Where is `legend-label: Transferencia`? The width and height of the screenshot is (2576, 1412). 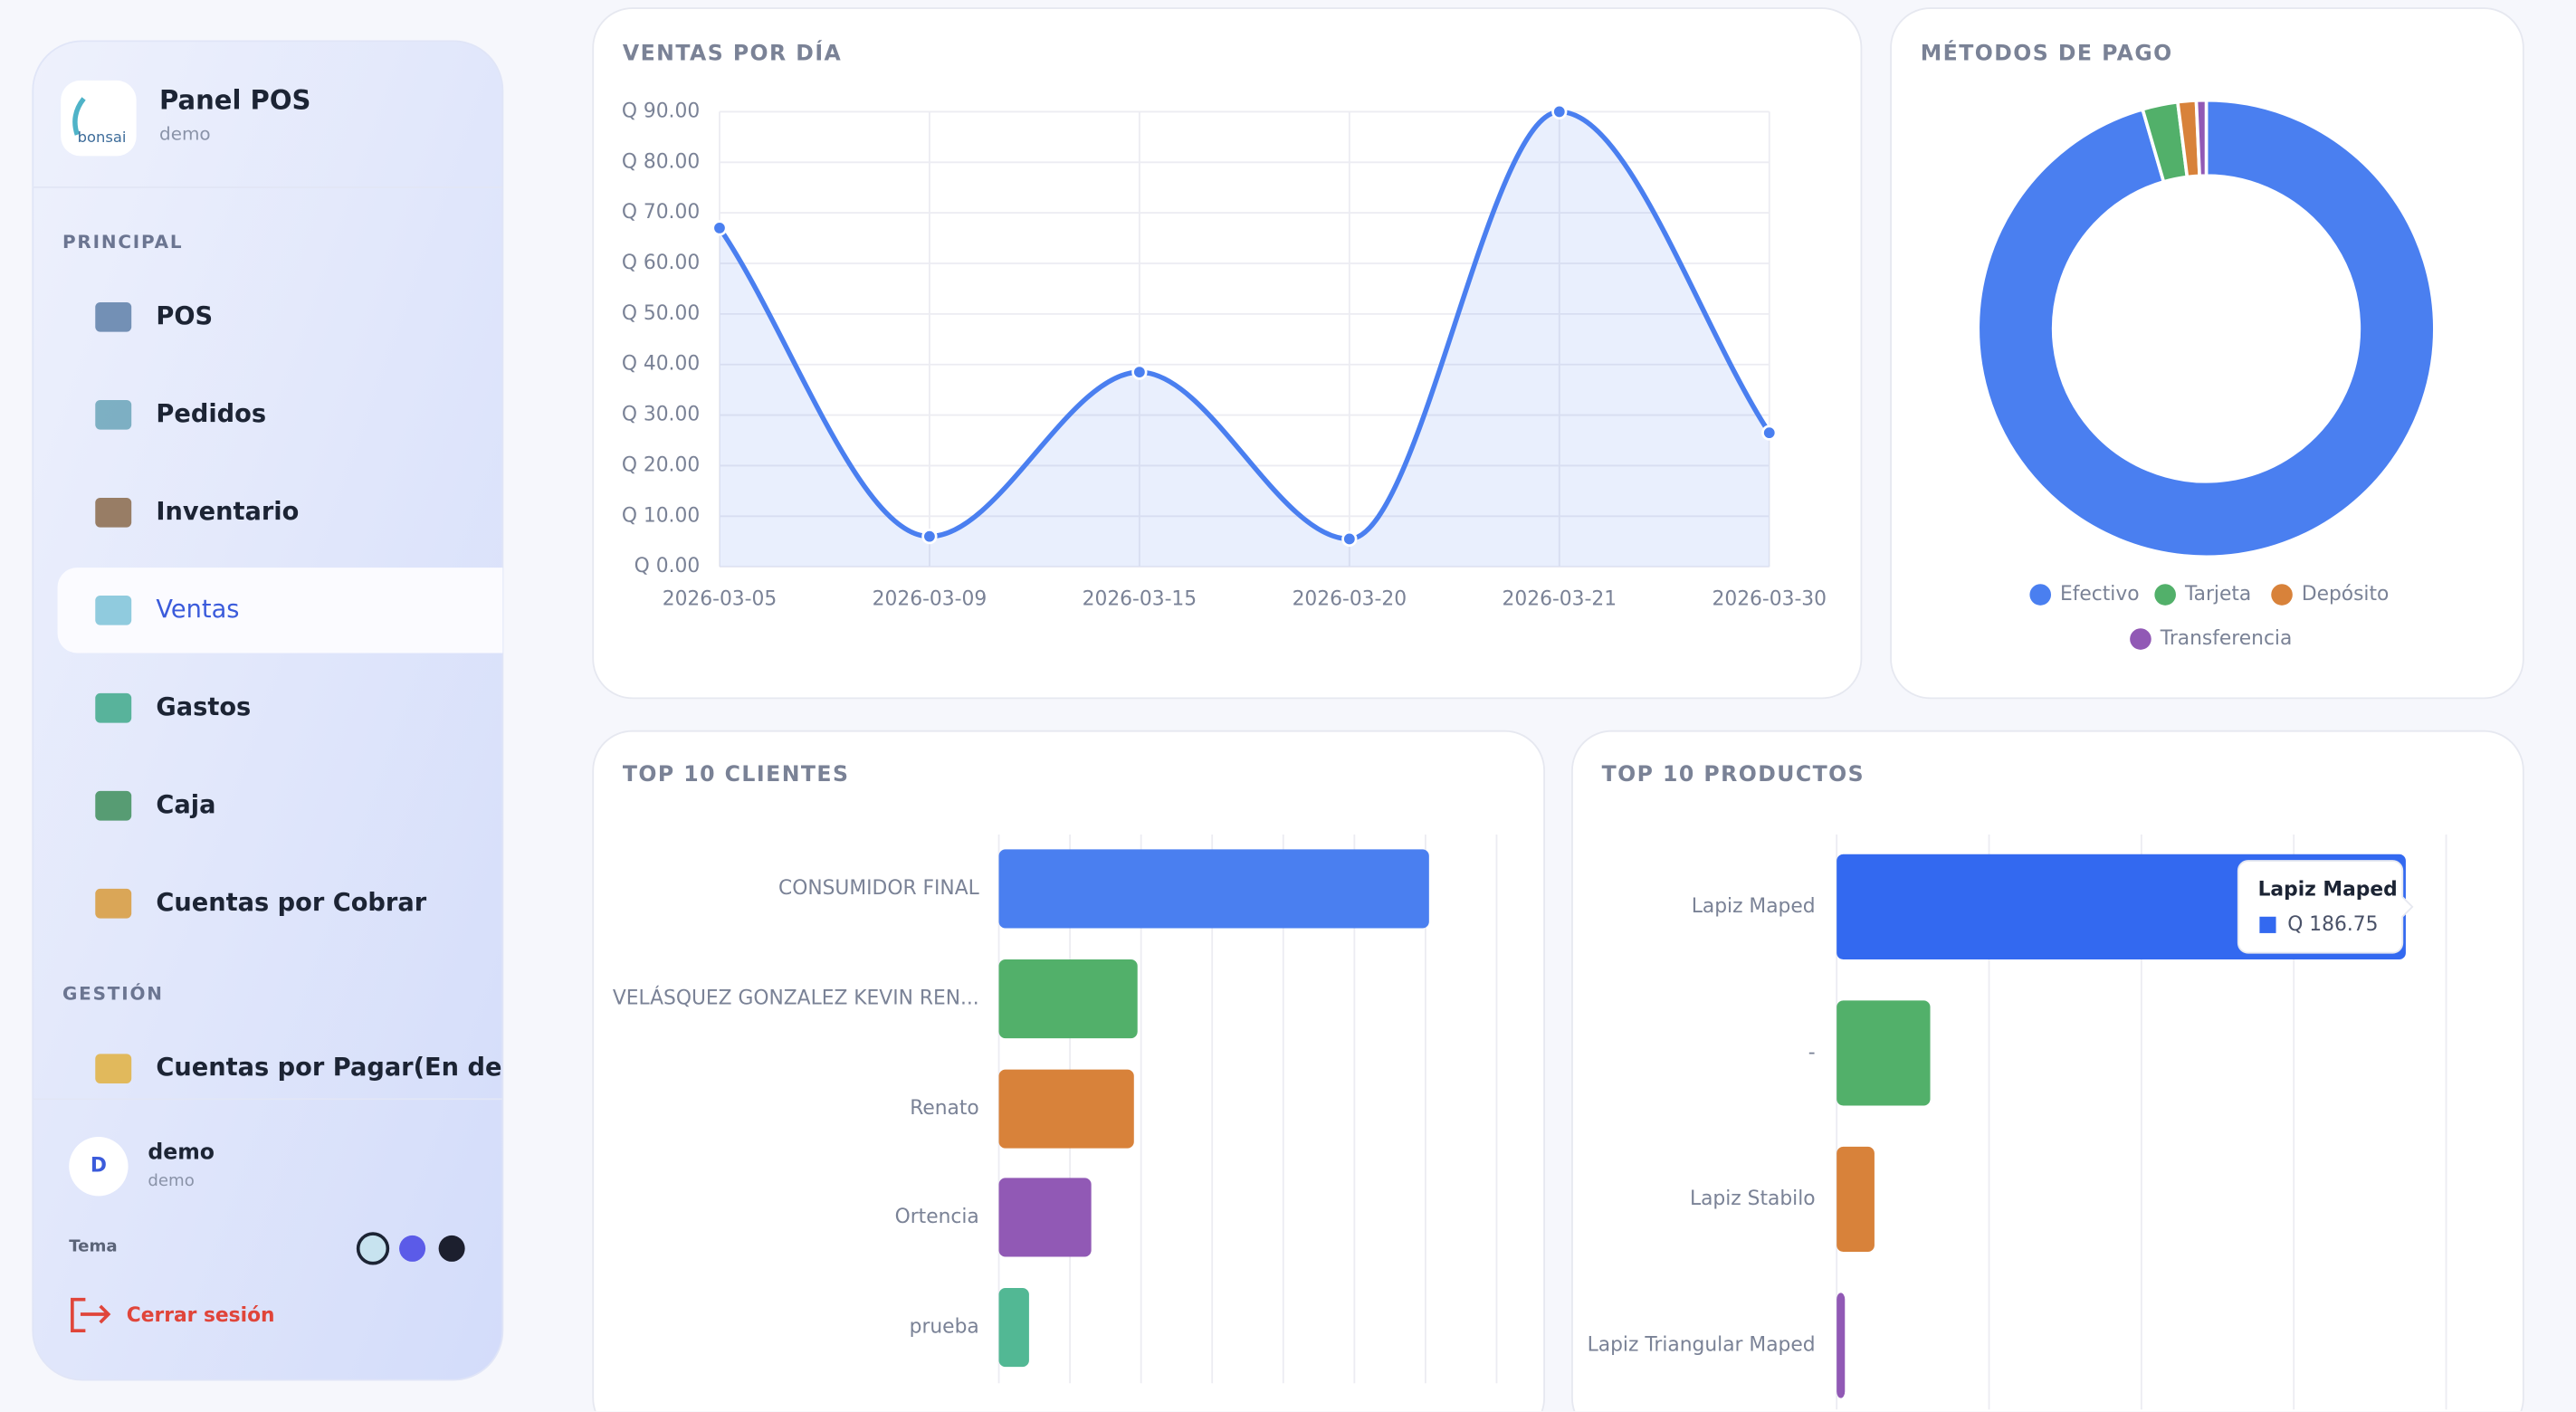
legend-label: Transferencia is located at coordinates (2227, 638).